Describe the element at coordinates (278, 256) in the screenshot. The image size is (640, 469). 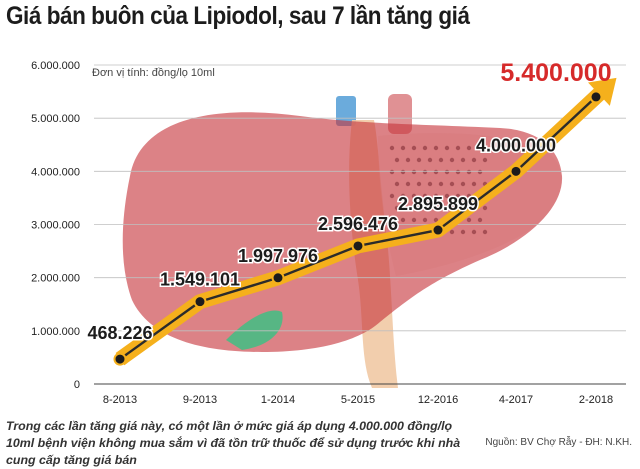
I see `data-label: 1.997.976` at that location.